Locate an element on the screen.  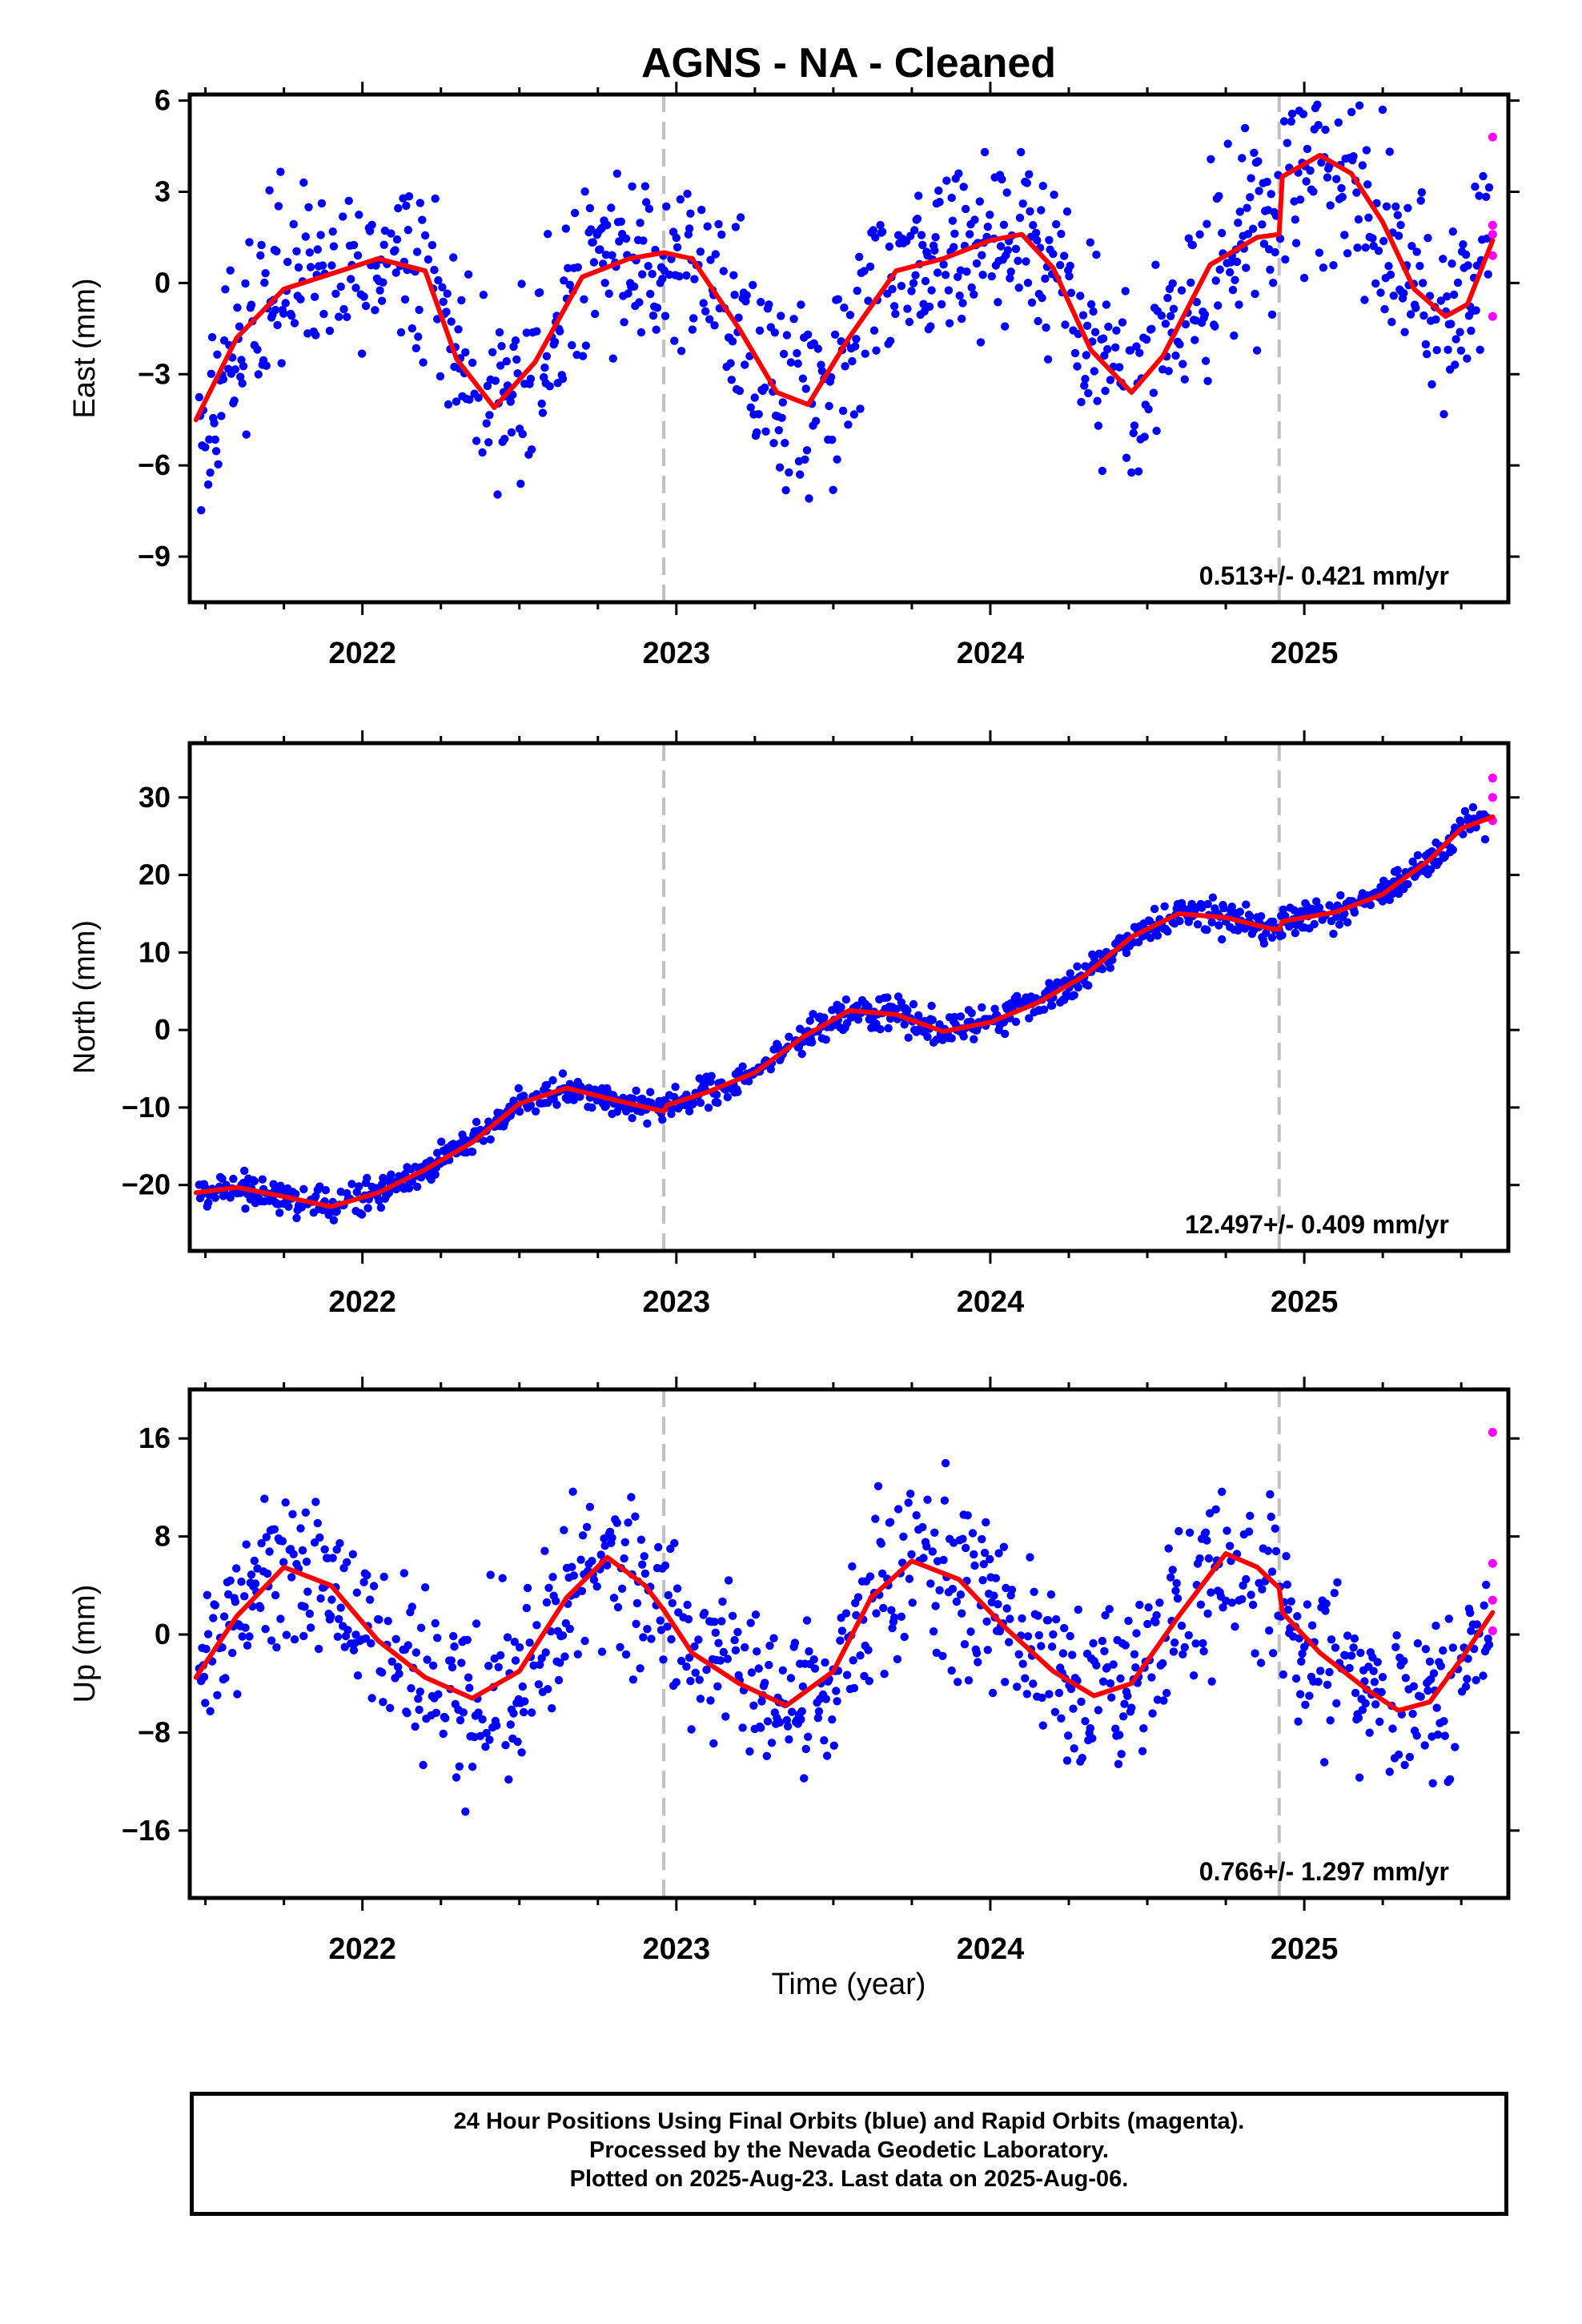
x-tick-label: 2025 is located at coordinates (1305, 1949).